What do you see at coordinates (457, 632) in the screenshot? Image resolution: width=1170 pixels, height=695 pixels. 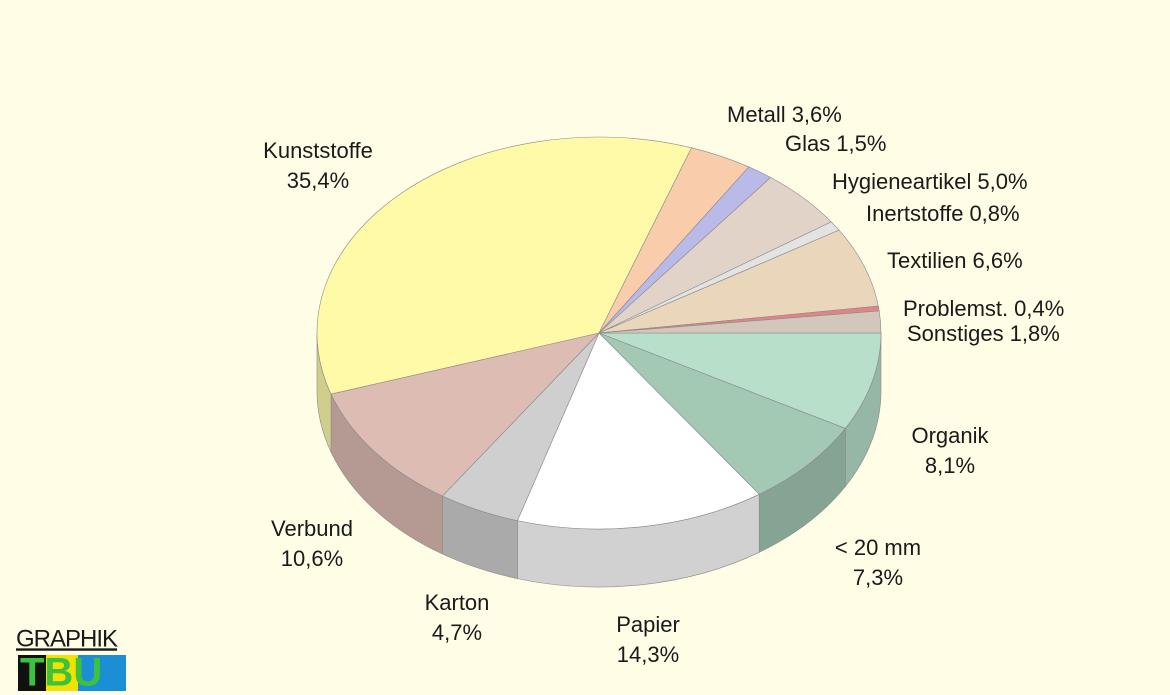 I see `value-label: 4,7%` at bounding box center [457, 632].